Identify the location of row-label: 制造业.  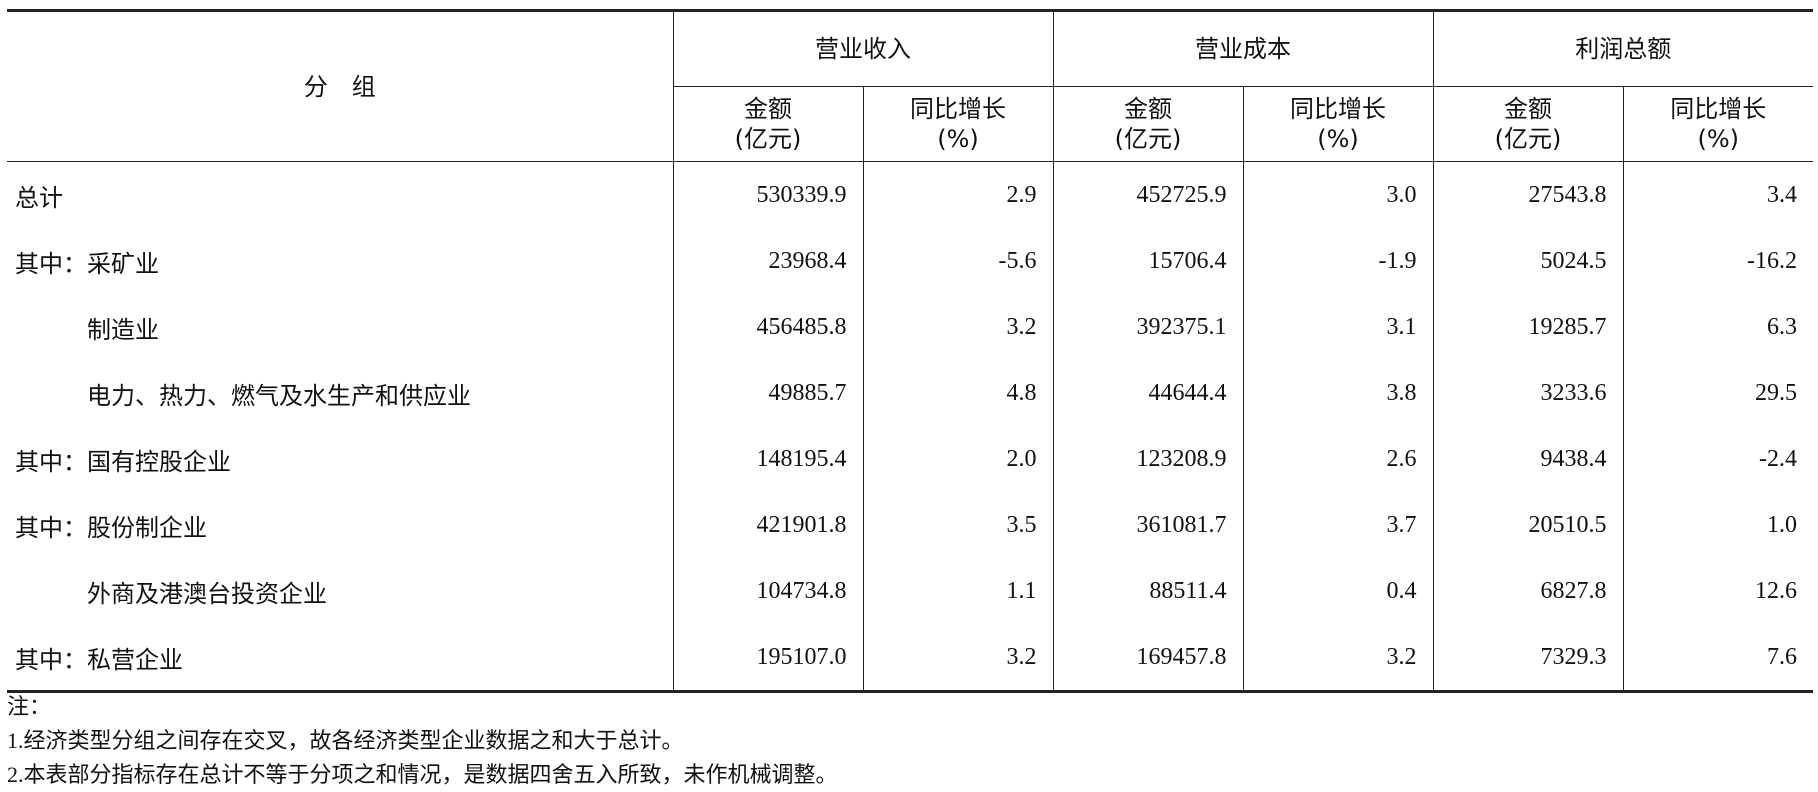
(123, 330).